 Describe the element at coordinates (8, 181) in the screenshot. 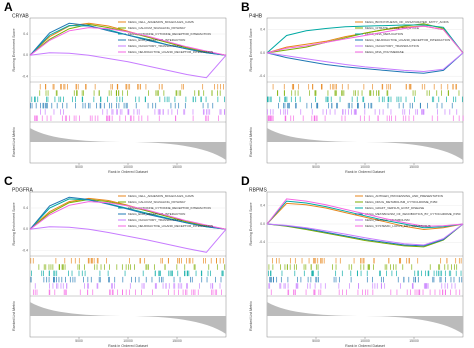

I see `panel-label: C` at that location.